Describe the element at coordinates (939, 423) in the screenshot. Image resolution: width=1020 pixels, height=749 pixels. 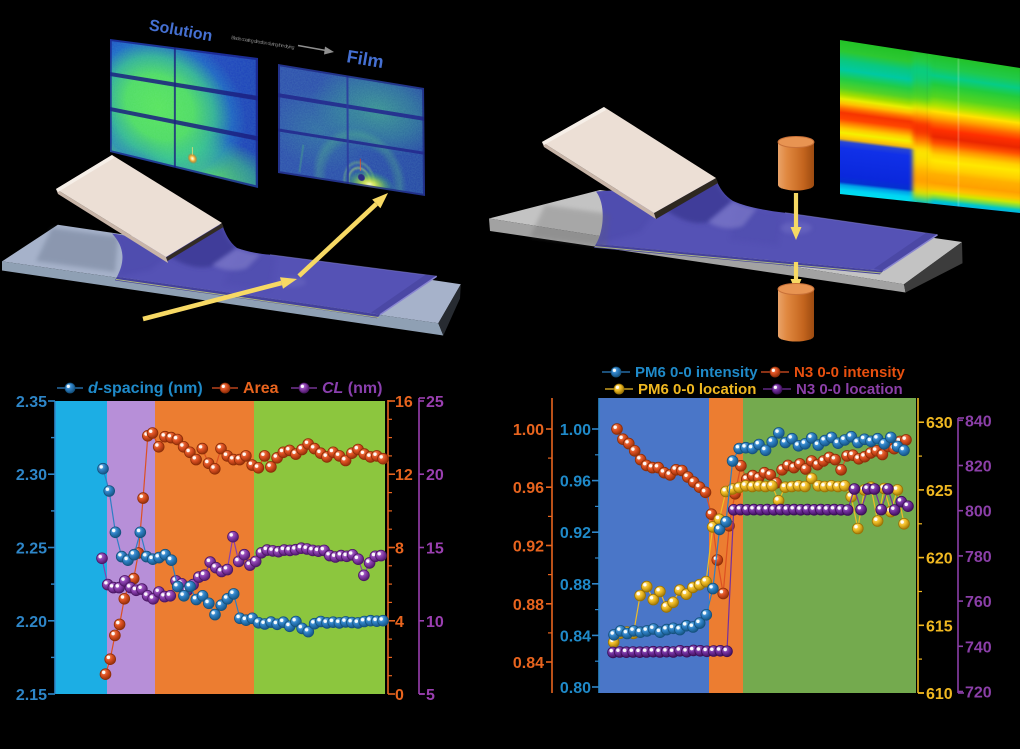
I see `svg-text: 630` at that location.